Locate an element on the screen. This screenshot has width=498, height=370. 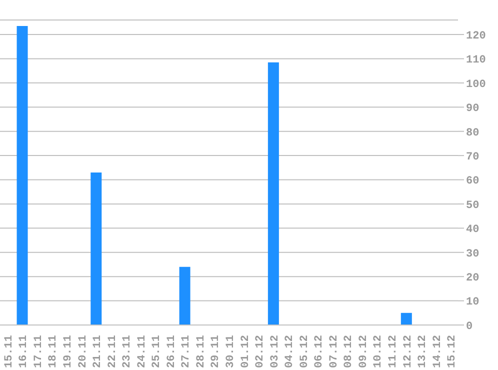
x-tick-label: 04.12 is located at coordinates (290, 351).